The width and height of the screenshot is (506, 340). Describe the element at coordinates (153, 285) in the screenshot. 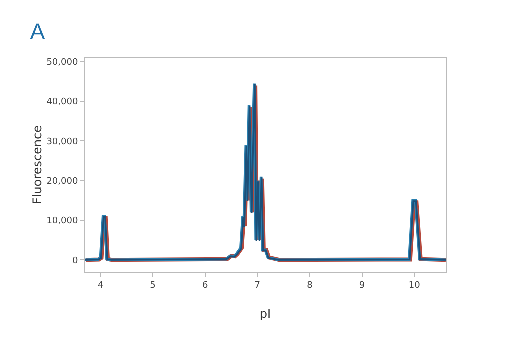

I see `x-tick-label: 5` at that location.